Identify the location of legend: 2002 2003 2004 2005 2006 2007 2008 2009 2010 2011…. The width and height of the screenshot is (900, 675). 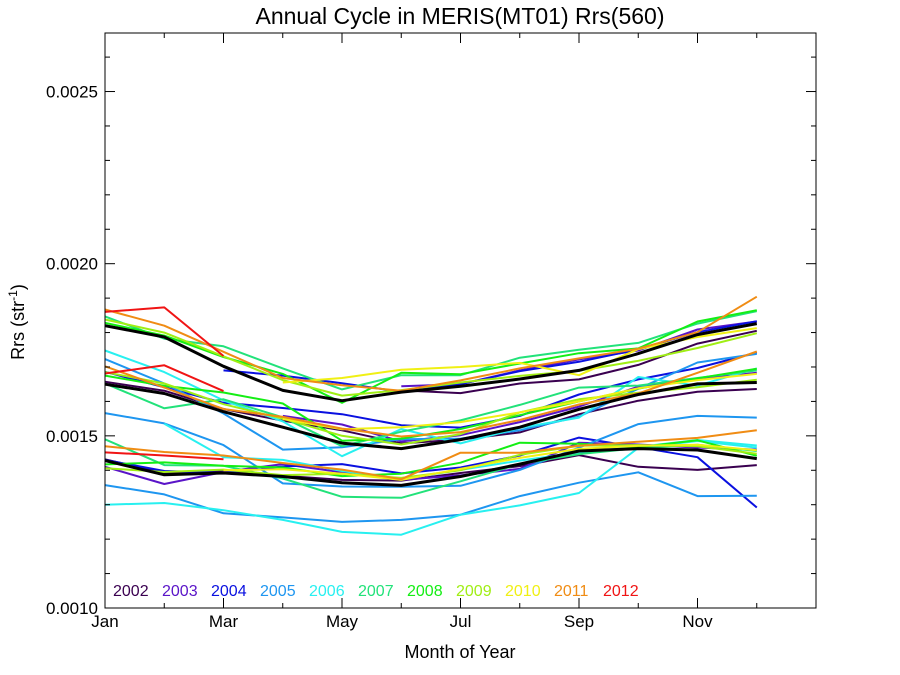
(376, 591).